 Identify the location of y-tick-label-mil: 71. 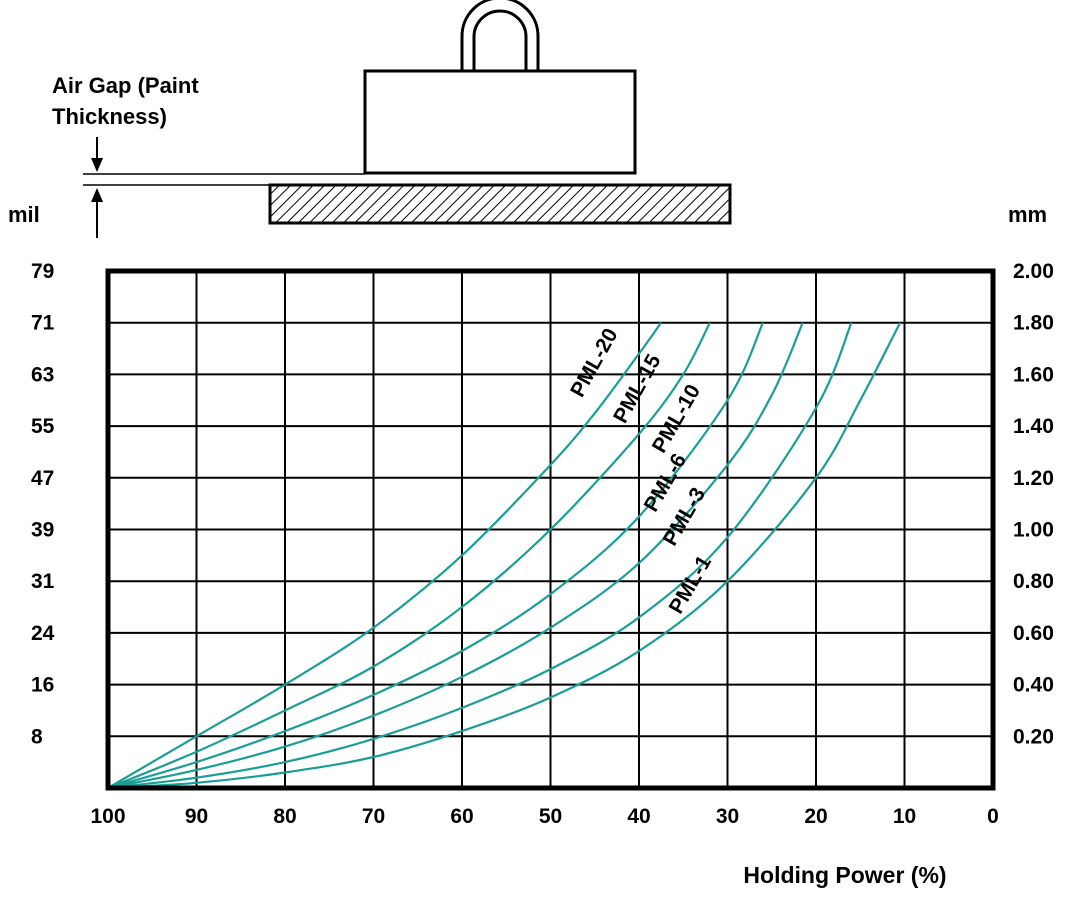
(43, 323).